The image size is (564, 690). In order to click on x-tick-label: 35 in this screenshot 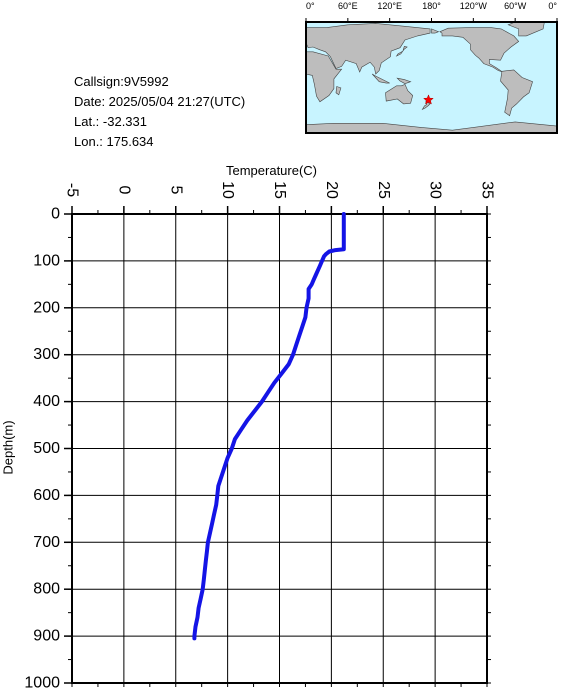, I will do `click(487, 190)`.